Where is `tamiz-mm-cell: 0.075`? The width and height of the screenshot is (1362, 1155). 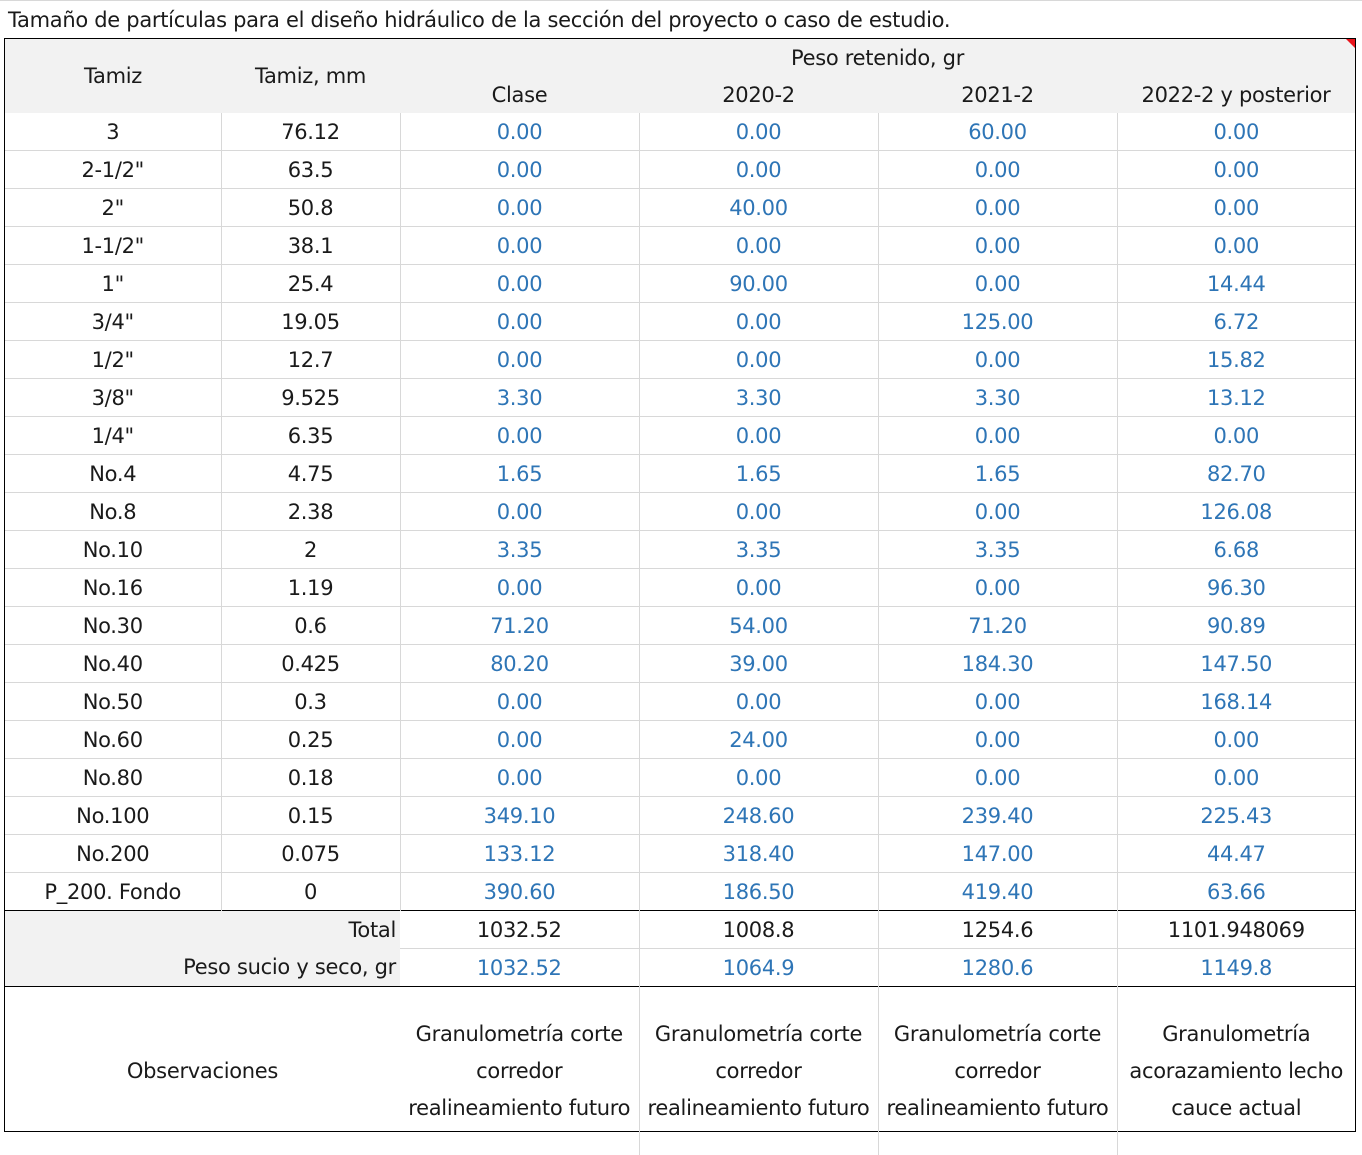 tamiz-mm-cell: 0.075 is located at coordinates (310, 854).